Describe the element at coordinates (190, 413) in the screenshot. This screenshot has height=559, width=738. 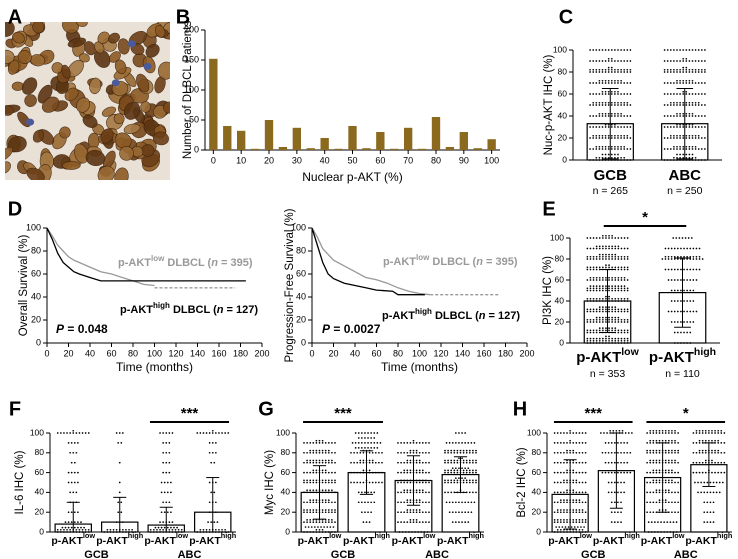
I see `significance-label: ***` at that location.